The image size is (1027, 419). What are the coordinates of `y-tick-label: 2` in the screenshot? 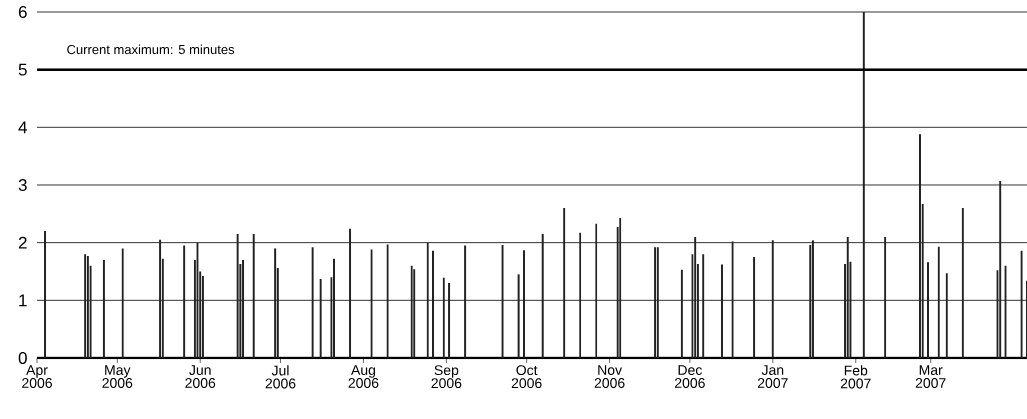 It's located at (22, 242).